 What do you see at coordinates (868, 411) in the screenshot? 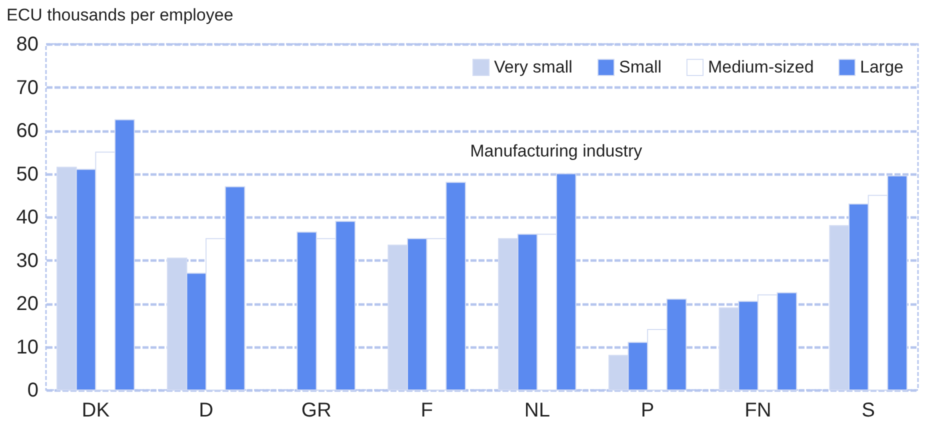
I see `x-tick-label: S` at bounding box center [868, 411].